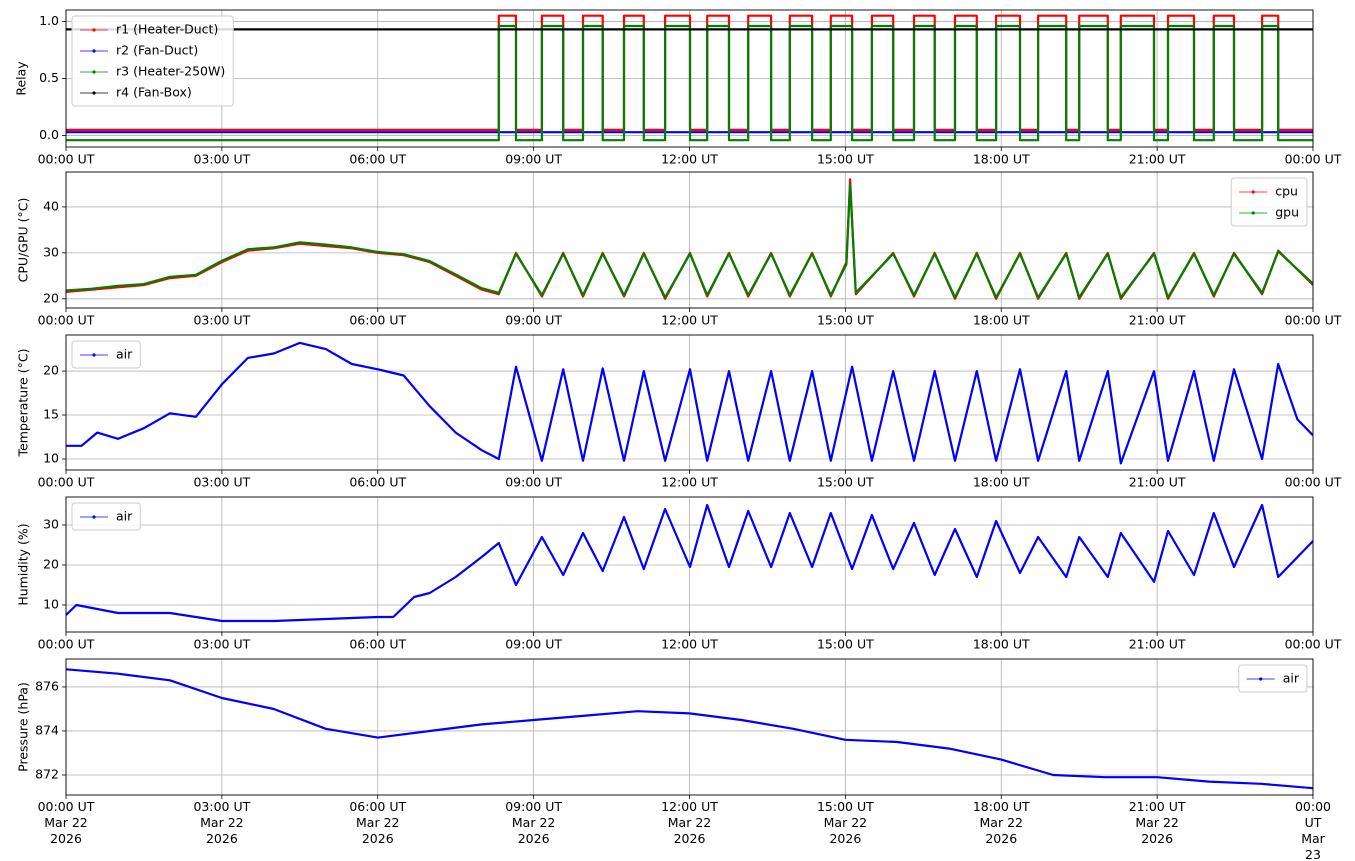  Describe the element at coordinates (1286, 191) in the screenshot. I see `legend-label: cpu` at that location.